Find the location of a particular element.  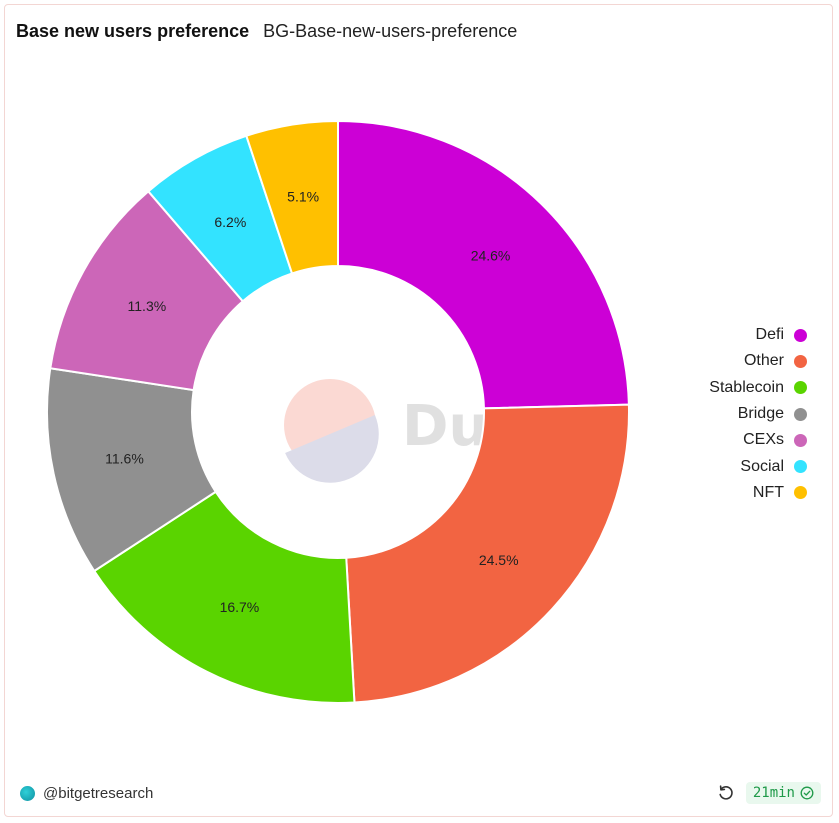

slice-label-other: 24.5% is located at coordinates (499, 560).